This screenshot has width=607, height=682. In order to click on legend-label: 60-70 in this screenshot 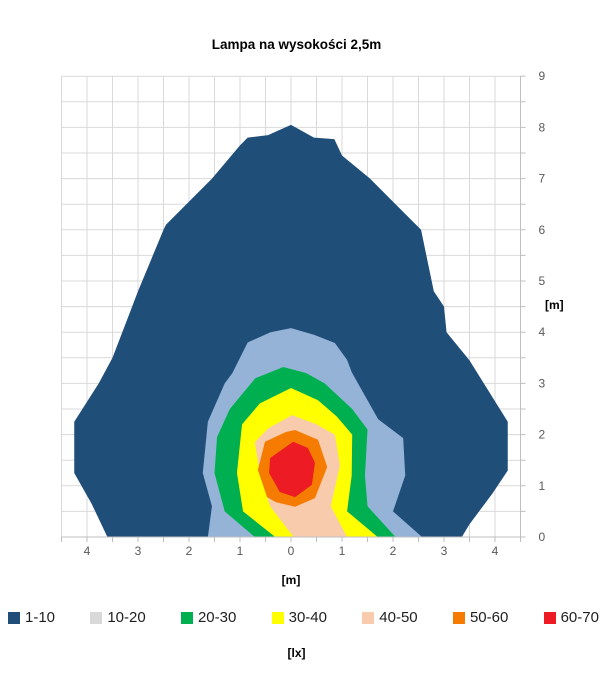, I will do `click(579, 617)`.